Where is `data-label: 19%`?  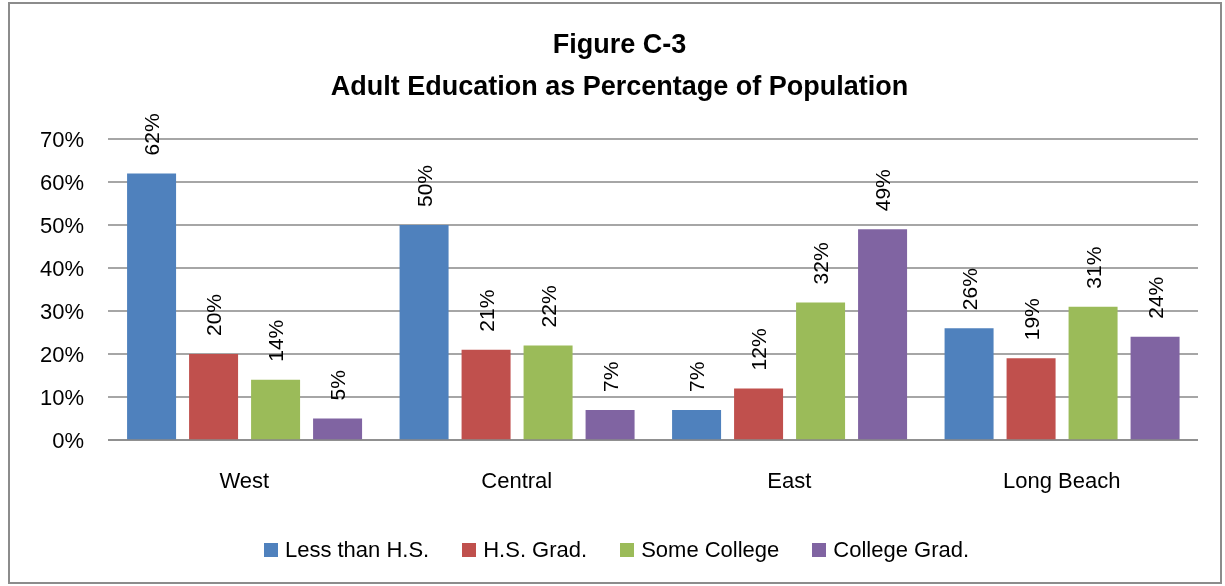 data-label: 19% is located at coordinates (1031, 319).